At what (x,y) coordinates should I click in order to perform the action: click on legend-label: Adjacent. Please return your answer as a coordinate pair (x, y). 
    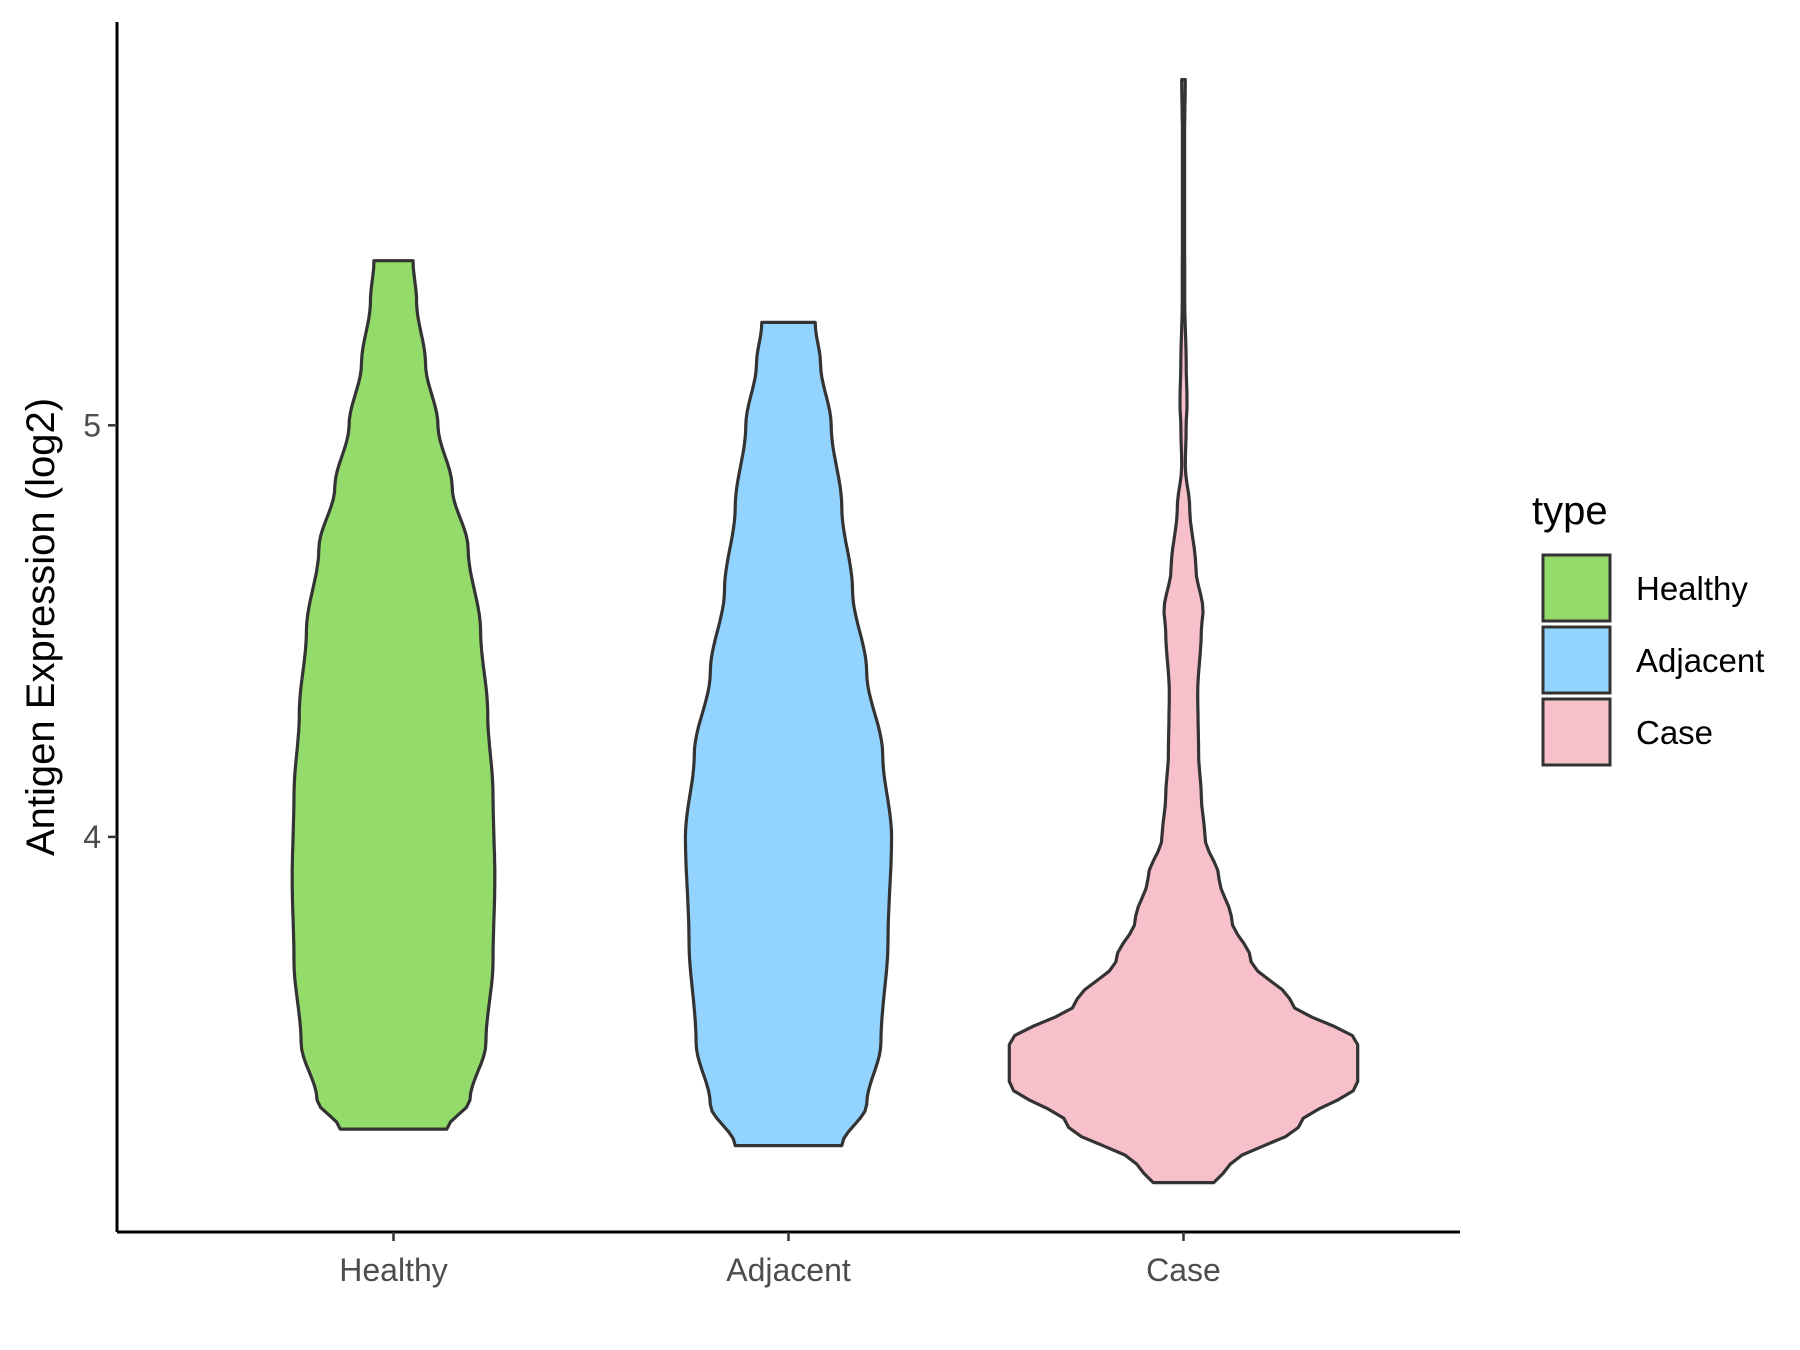
    Looking at the image, I should click on (1700, 660).